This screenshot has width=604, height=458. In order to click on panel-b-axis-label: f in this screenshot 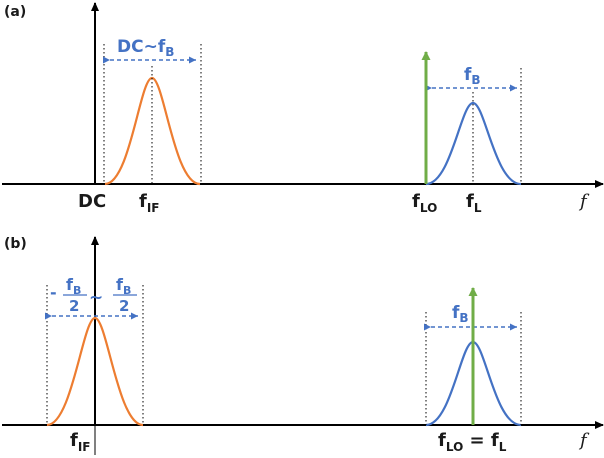, I will do `click(584, 440)`.